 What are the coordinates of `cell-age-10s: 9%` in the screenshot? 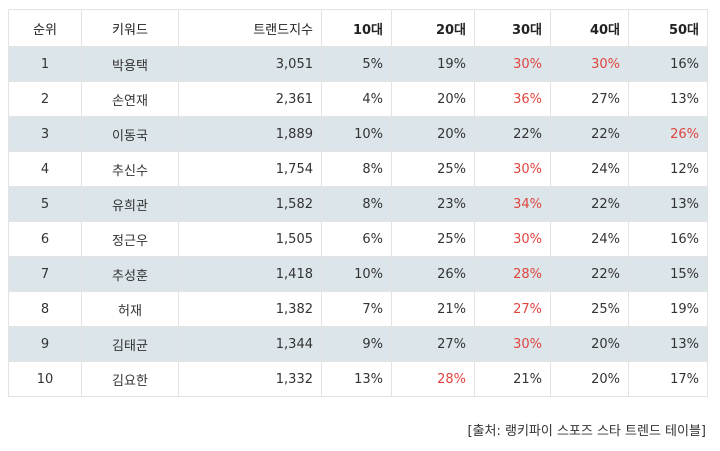 It's located at (356, 344).